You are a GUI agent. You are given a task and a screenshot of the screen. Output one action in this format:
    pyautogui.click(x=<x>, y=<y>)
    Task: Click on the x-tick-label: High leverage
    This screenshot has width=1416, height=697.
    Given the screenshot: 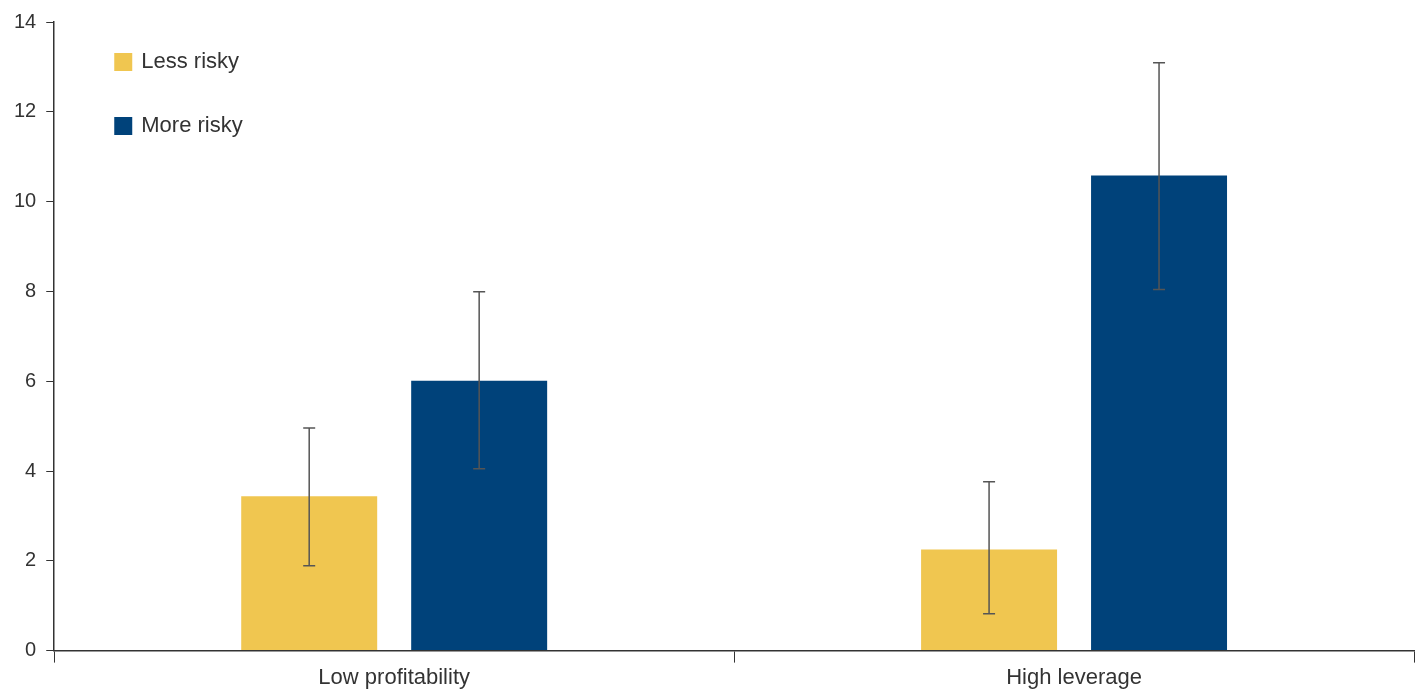 What is the action you would take?
    pyautogui.click(x=1074, y=676)
    